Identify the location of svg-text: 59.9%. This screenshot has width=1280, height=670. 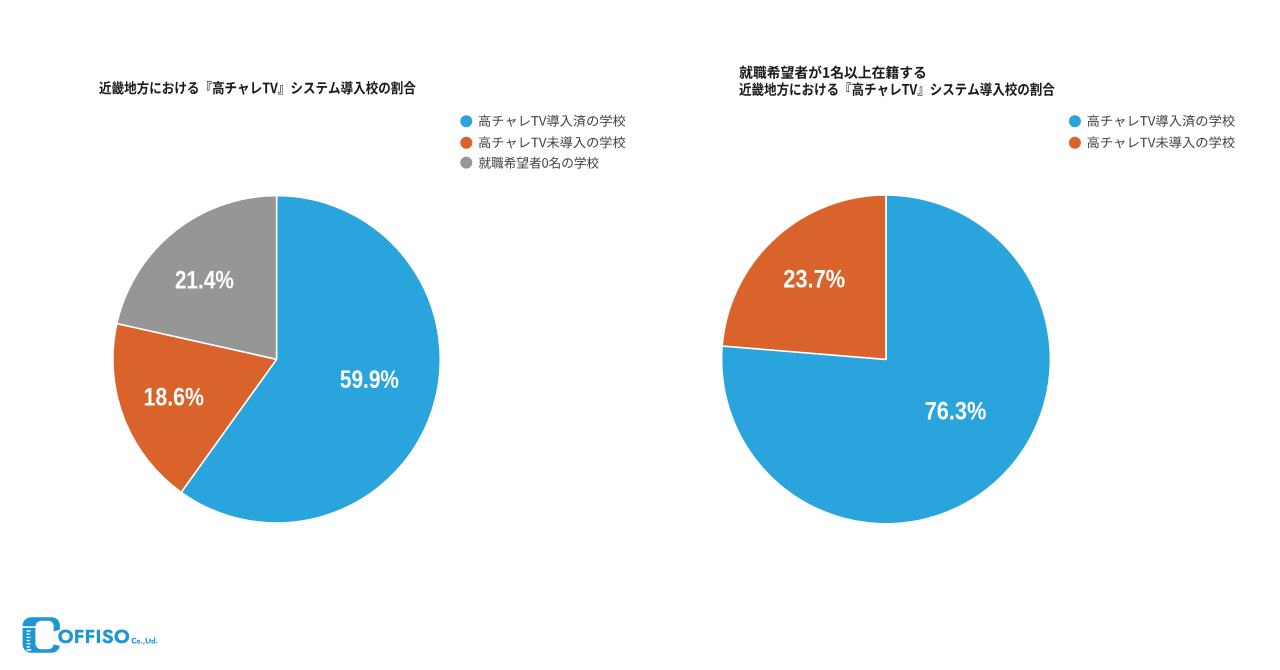
(369, 380).